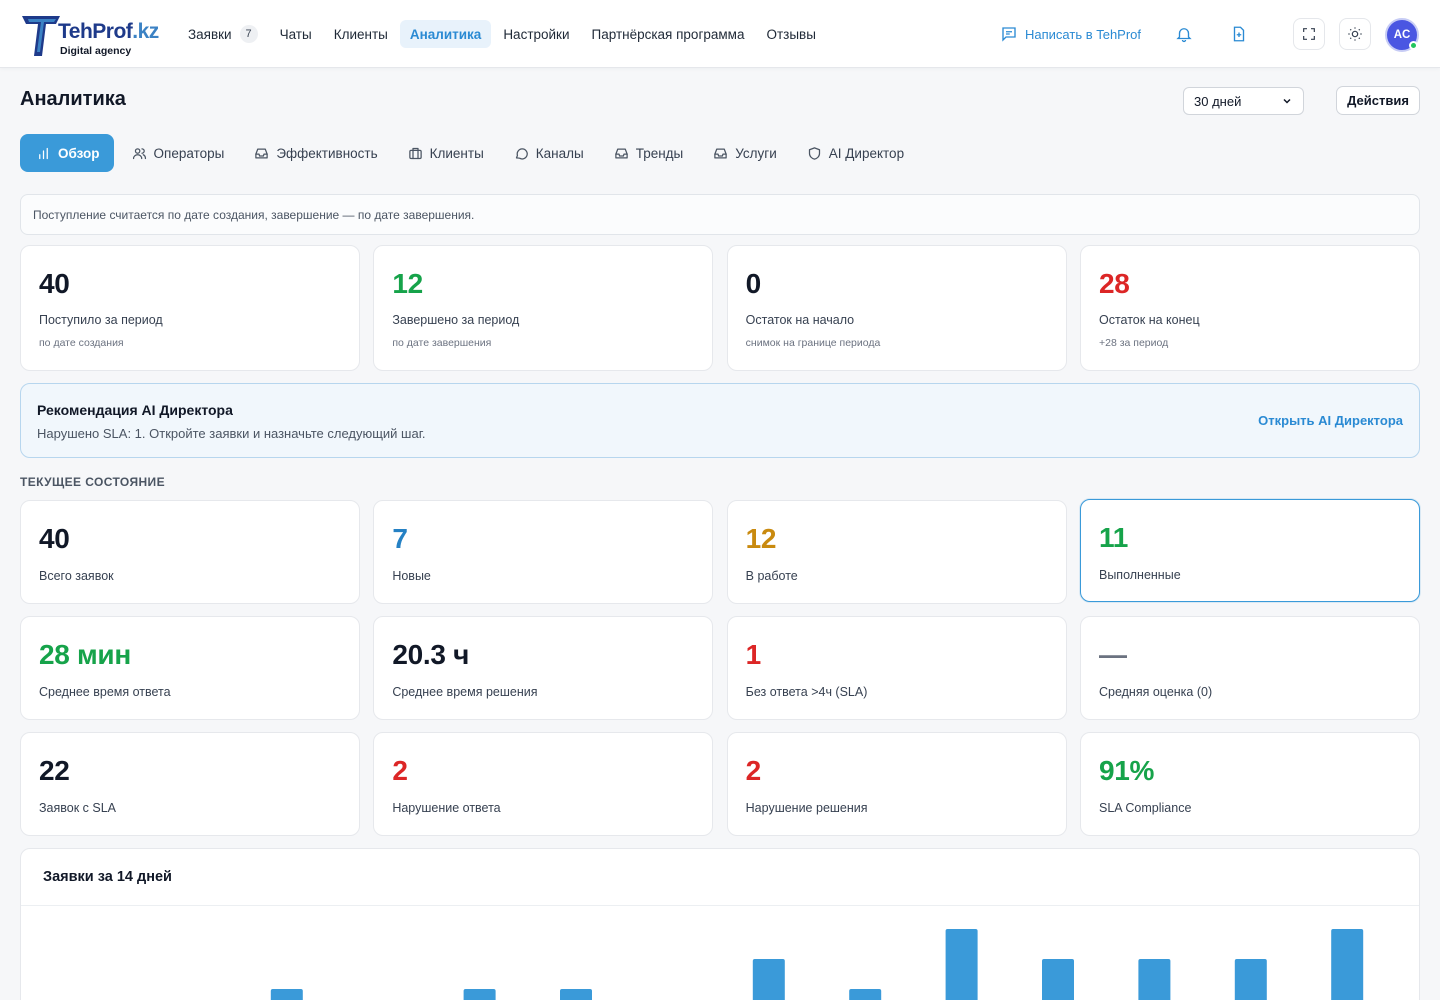 This screenshot has height=1000, width=1440. What do you see at coordinates (1133, 343) in the screenshot?
I see `stat-sublabel: +28 за период` at bounding box center [1133, 343].